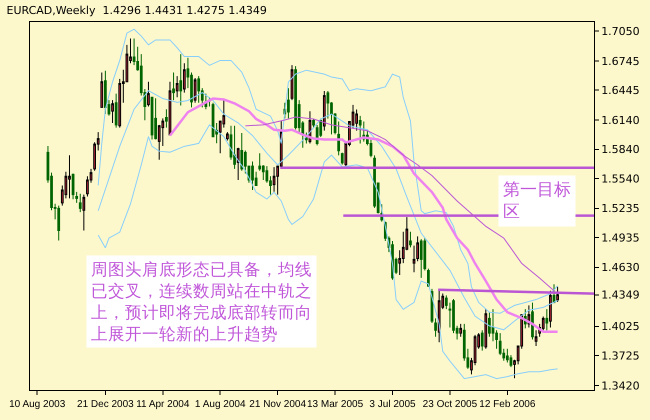 This screenshot has height=420, width=650. What do you see at coordinates (620, 179) in the screenshot?
I see `y-tick-label: 1.5540` at bounding box center [620, 179].